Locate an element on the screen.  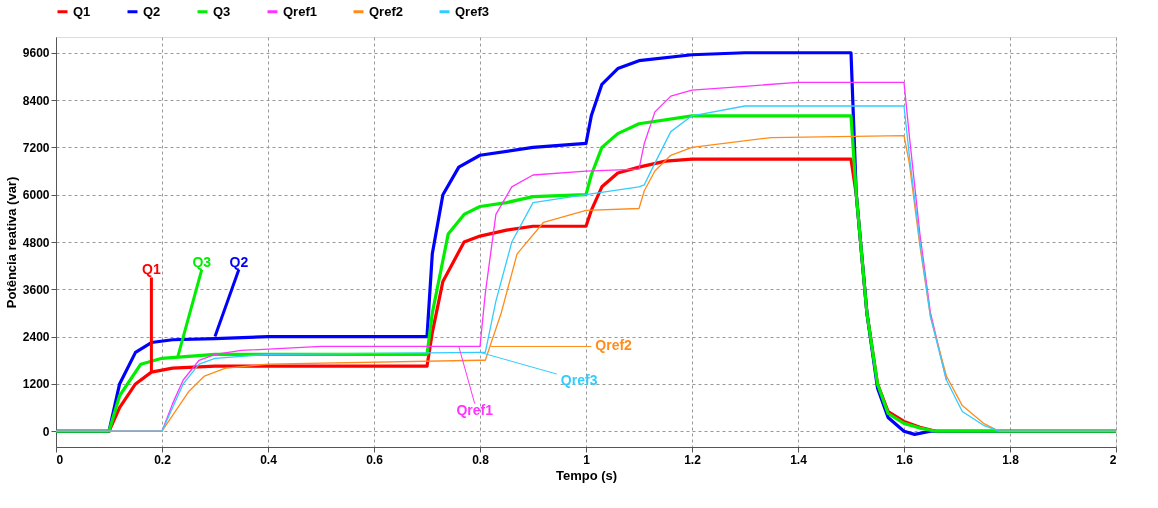
y-tick-label: 0 is located at coordinates (46, 431).